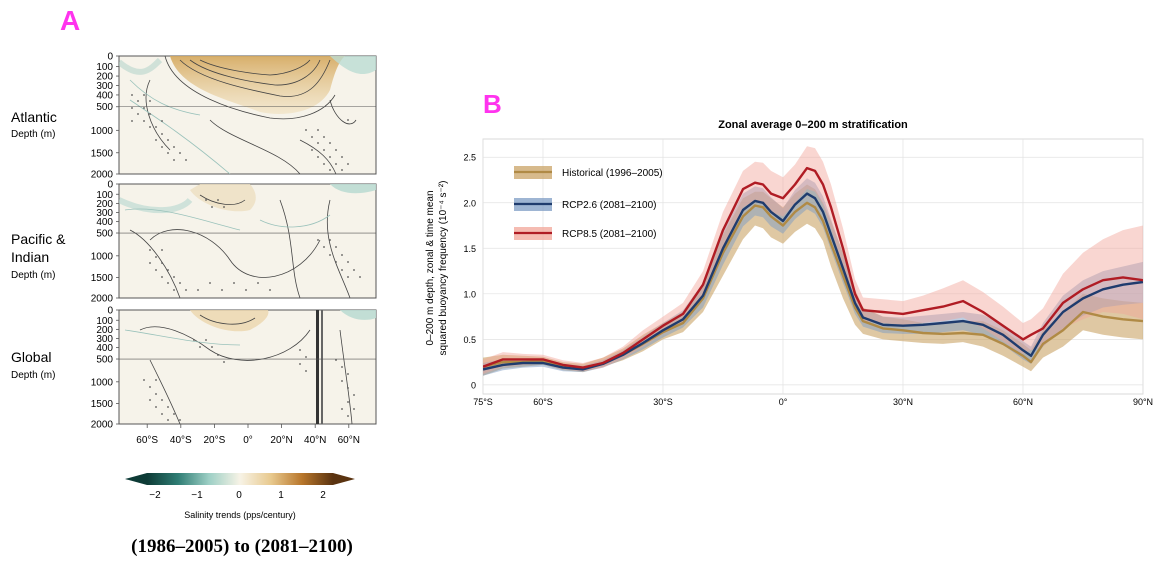 The height and width of the screenshot is (563, 1159). What do you see at coordinates (469, 294) in the screenshot?
I see `y-tick-label: 1.0` at bounding box center [469, 294].